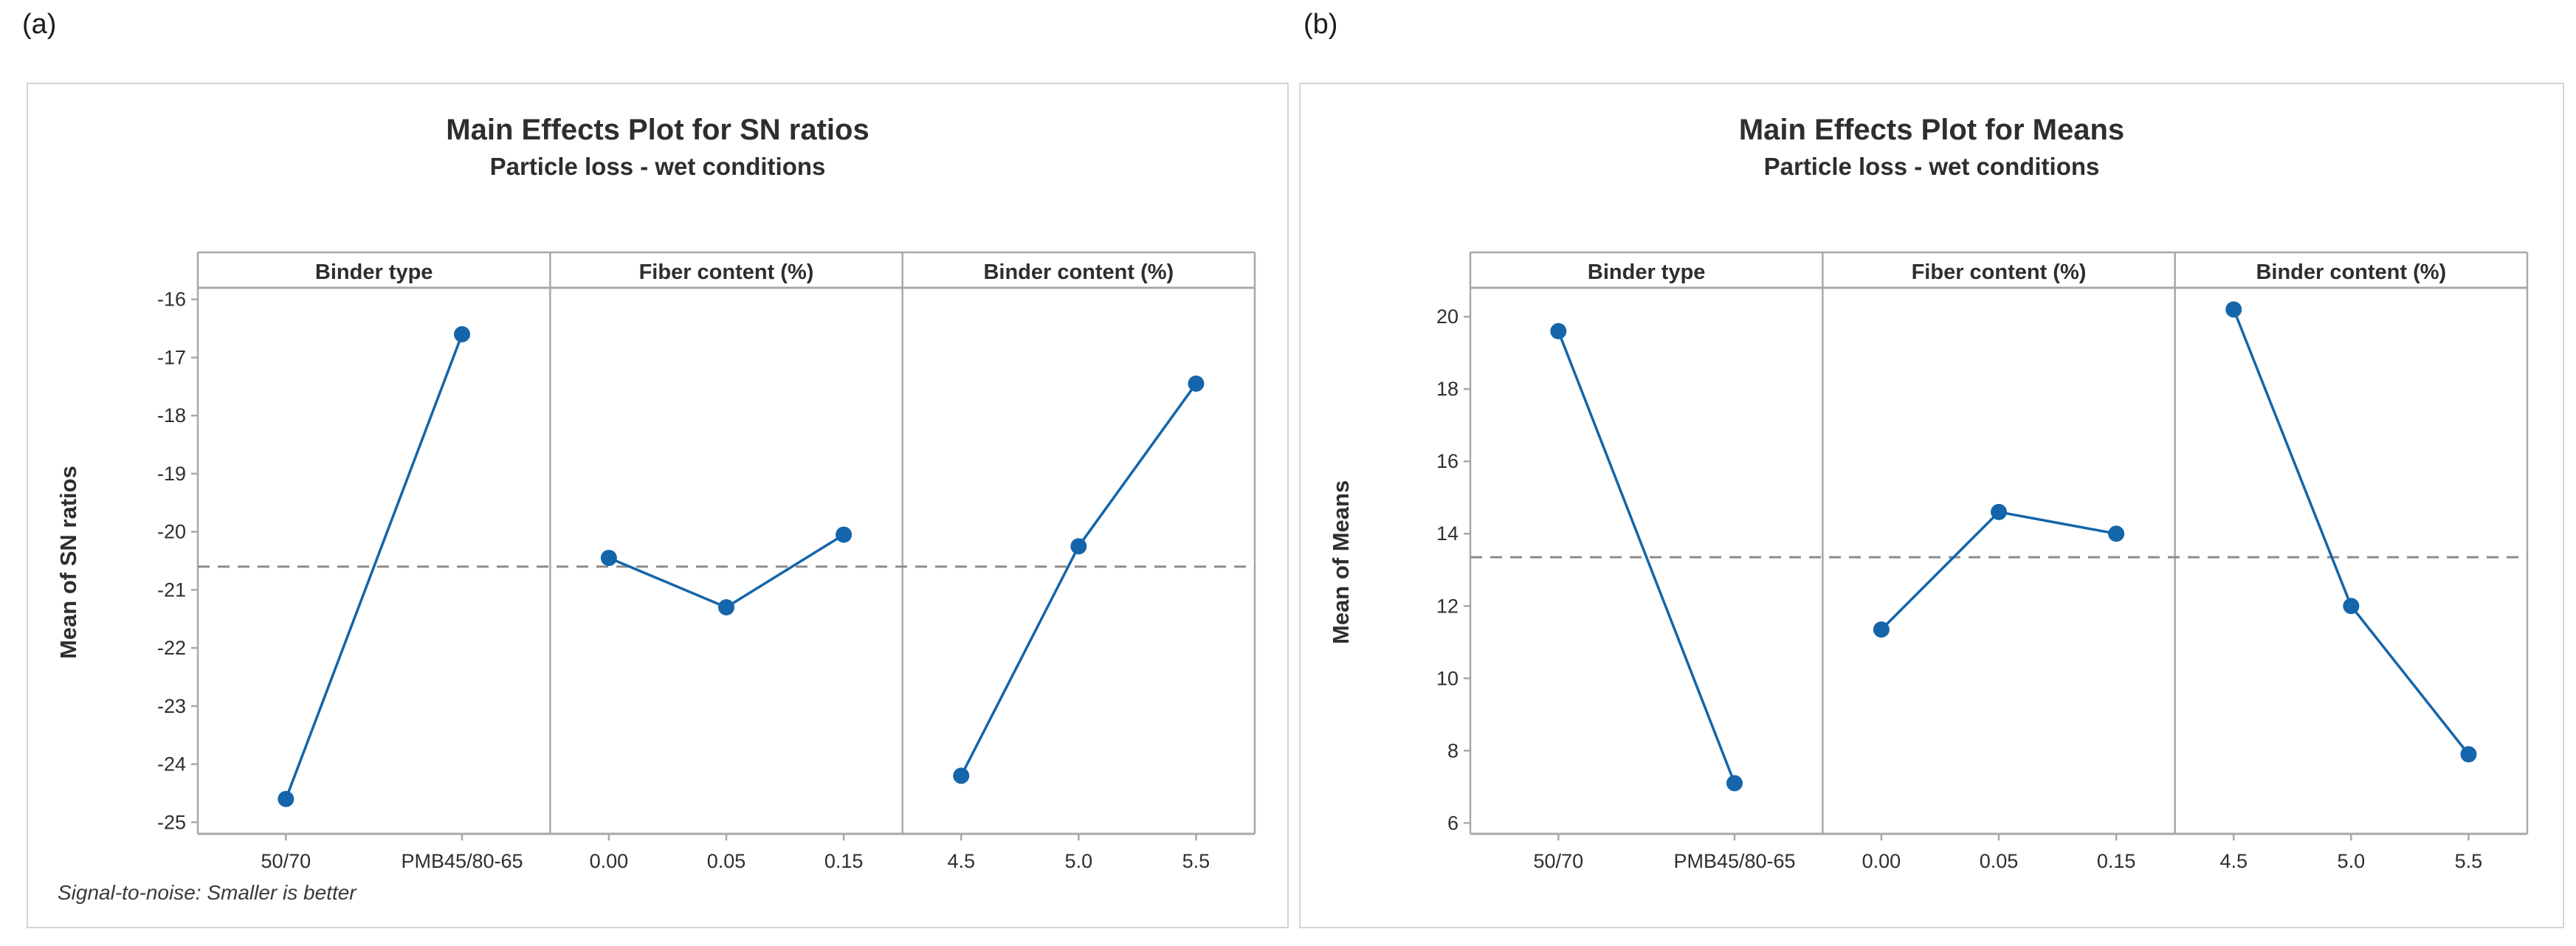 The height and width of the screenshot is (946, 2576). What do you see at coordinates (1447, 389) in the screenshot?
I see `y-tick-label: 18` at bounding box center [1447, 389].